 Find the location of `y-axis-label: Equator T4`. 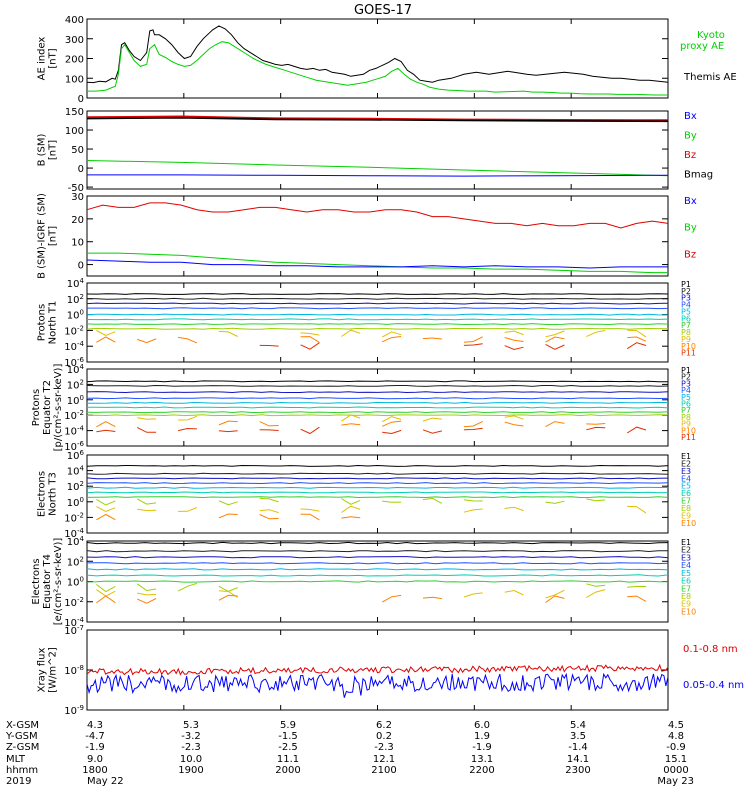

y-axis-label: Equator T4 is located at coordinates (47, 581).